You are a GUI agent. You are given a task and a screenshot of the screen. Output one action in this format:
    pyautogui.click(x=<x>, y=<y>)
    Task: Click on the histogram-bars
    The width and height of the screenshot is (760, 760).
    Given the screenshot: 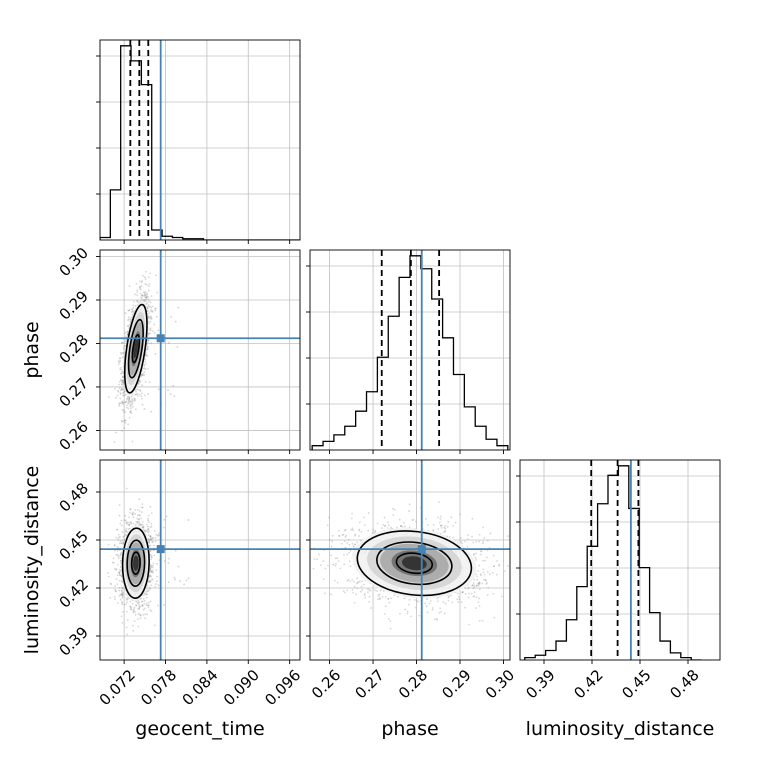 What is the action you would take?
    pyautogui.click(x=410, y=350)
    